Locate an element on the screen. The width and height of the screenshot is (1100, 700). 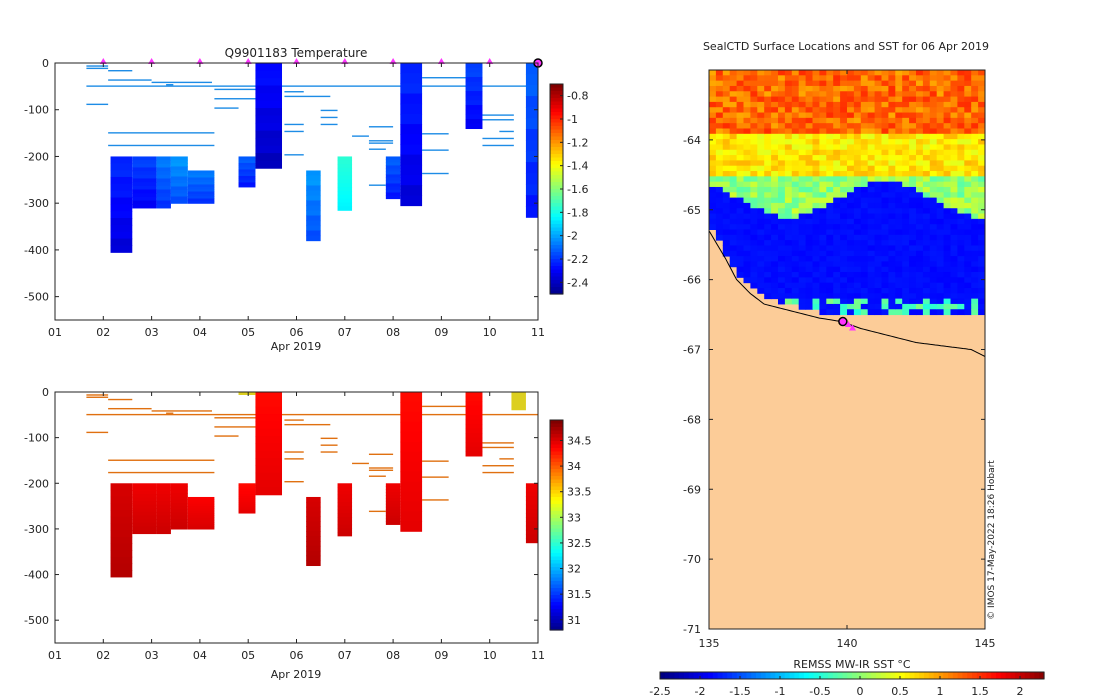
colorbar-tick-label: 1.5 is located at coordinates (980, 691).